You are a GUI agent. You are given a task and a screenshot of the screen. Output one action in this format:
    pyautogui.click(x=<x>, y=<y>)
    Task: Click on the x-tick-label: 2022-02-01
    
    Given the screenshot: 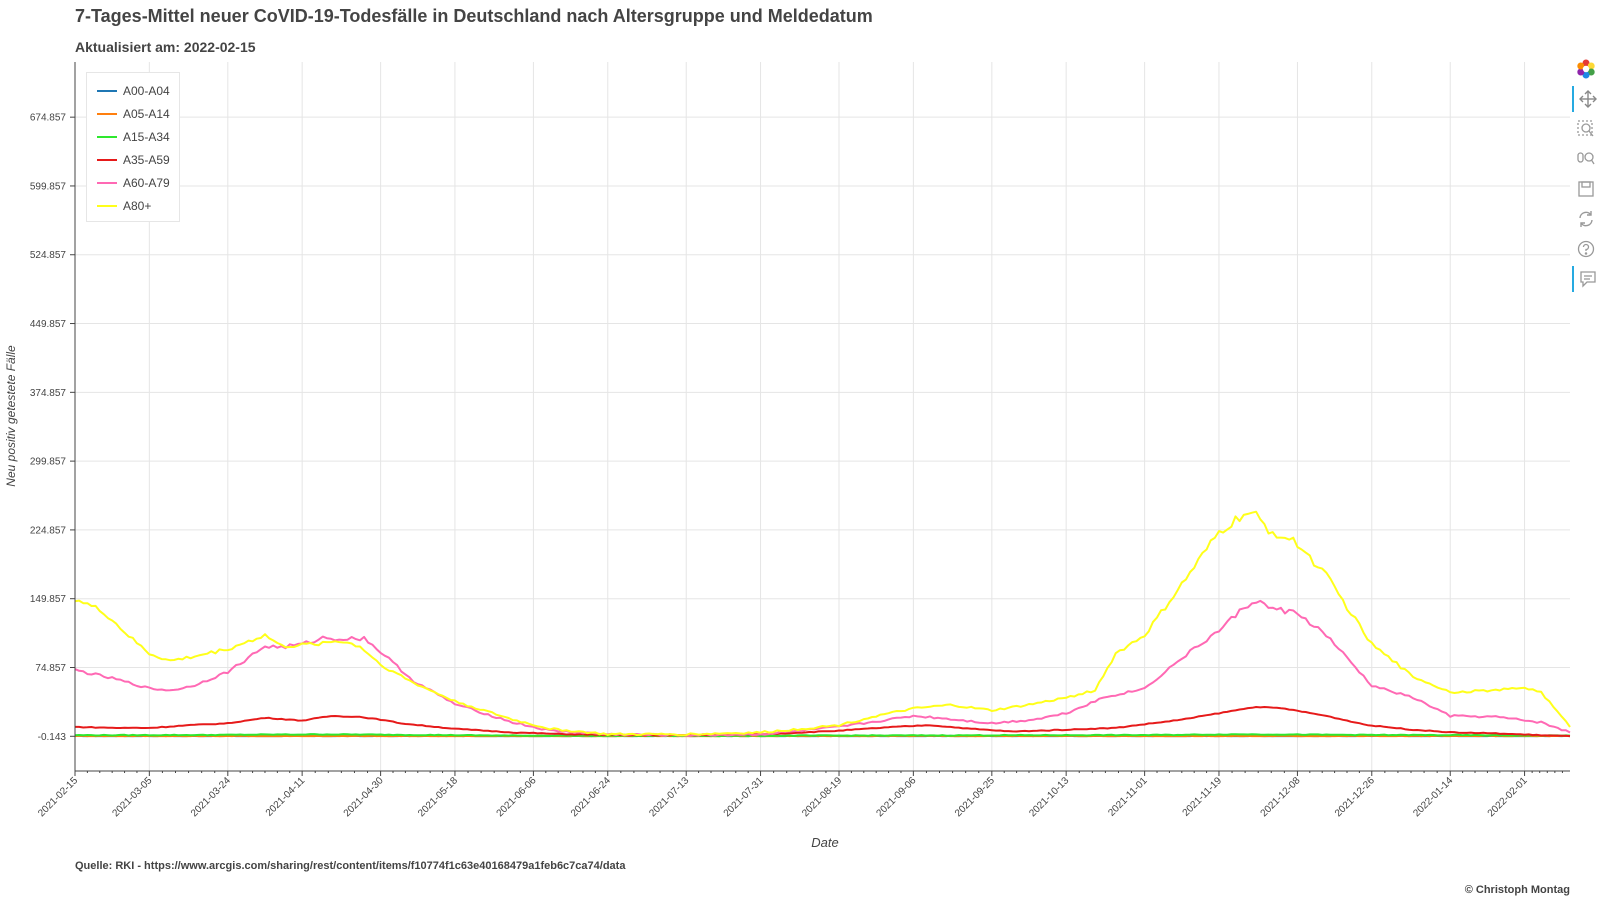 What is the action you would take?
    pyautogui.click(x=1508, y=797)
    